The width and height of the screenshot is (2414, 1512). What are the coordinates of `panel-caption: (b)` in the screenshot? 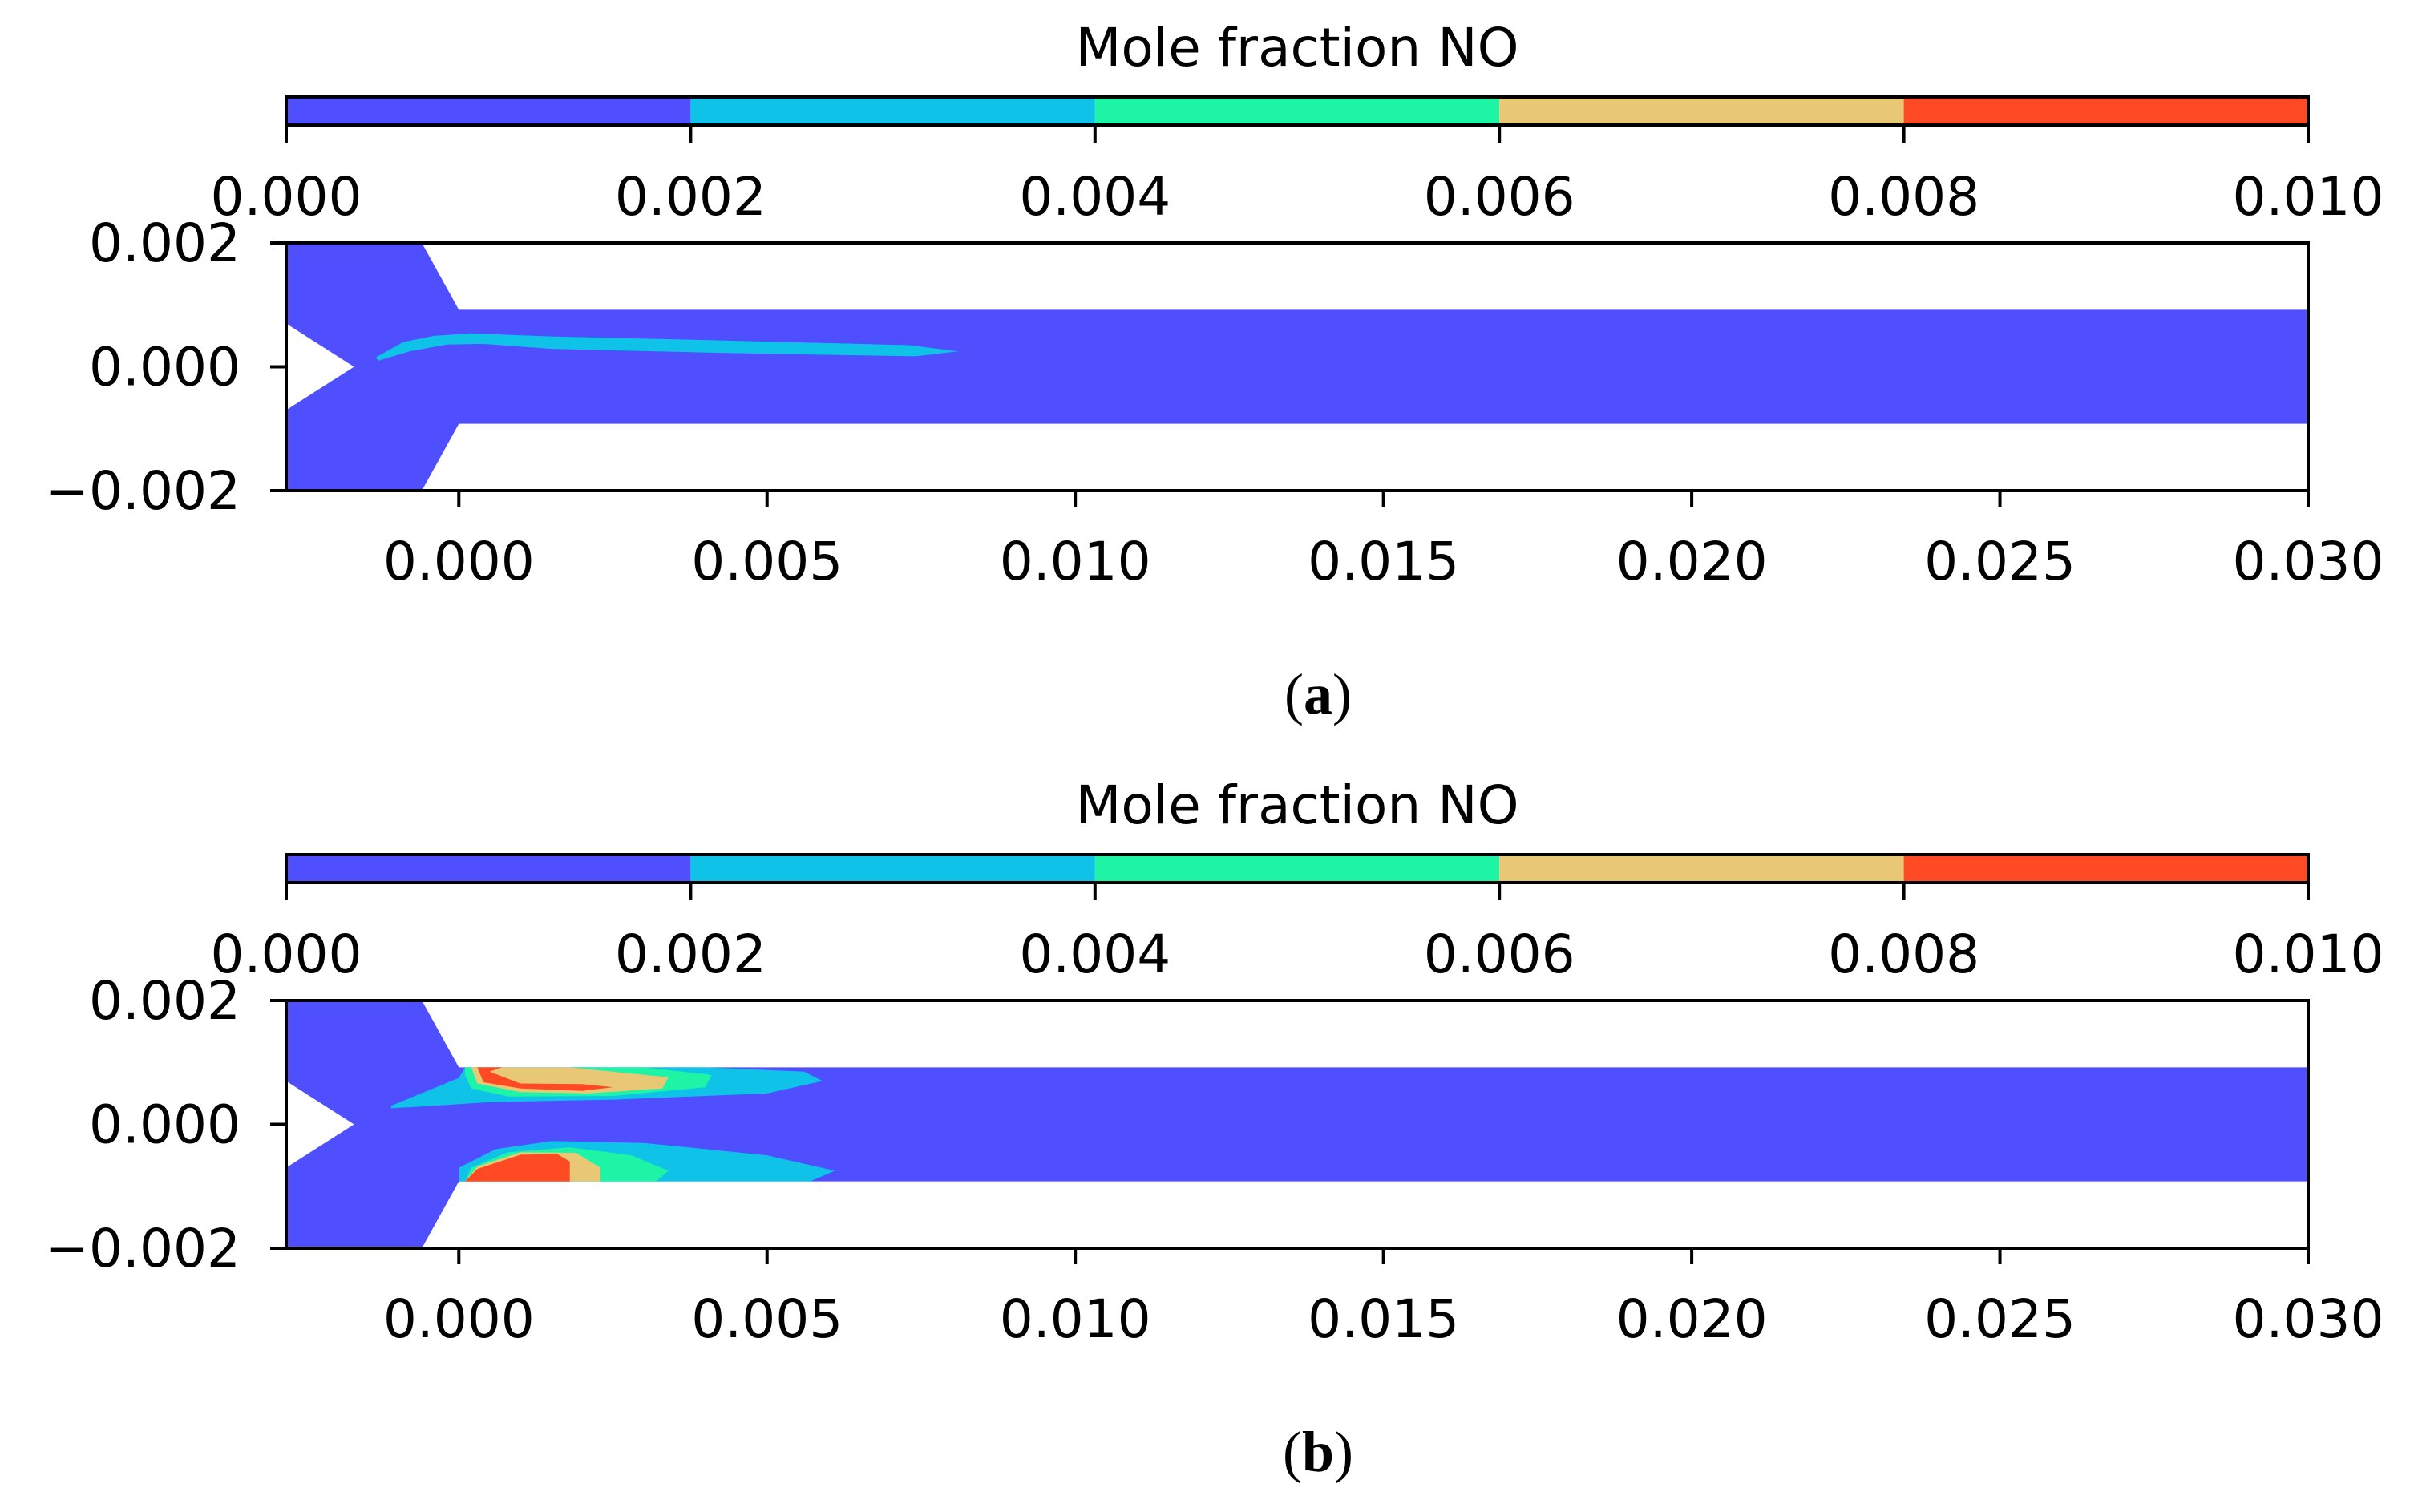 It's located at (1318, 1452).